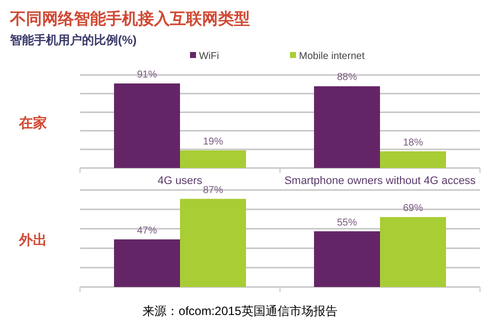  I want to click on x-tick-label: Smartphone owners without 4G access, so click(380, 181).